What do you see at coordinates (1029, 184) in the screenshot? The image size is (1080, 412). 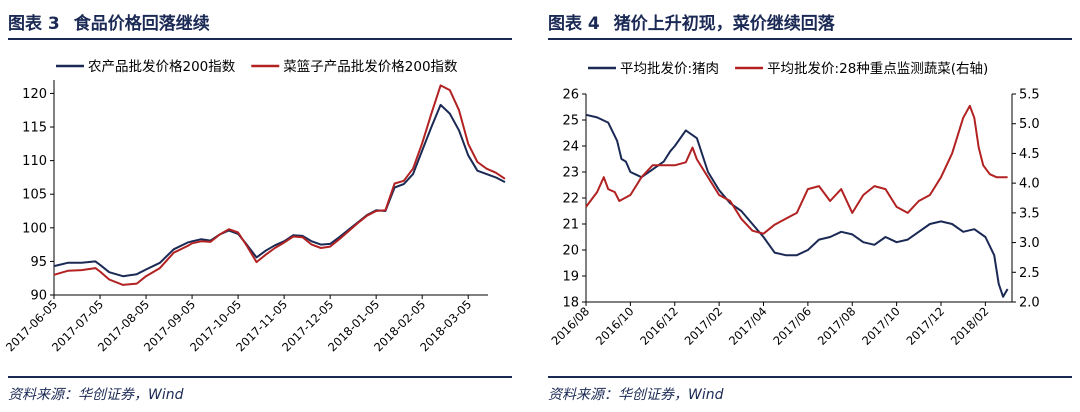 I see `y-right-tick-label: 4.0` at bounding box center [1029, 184].